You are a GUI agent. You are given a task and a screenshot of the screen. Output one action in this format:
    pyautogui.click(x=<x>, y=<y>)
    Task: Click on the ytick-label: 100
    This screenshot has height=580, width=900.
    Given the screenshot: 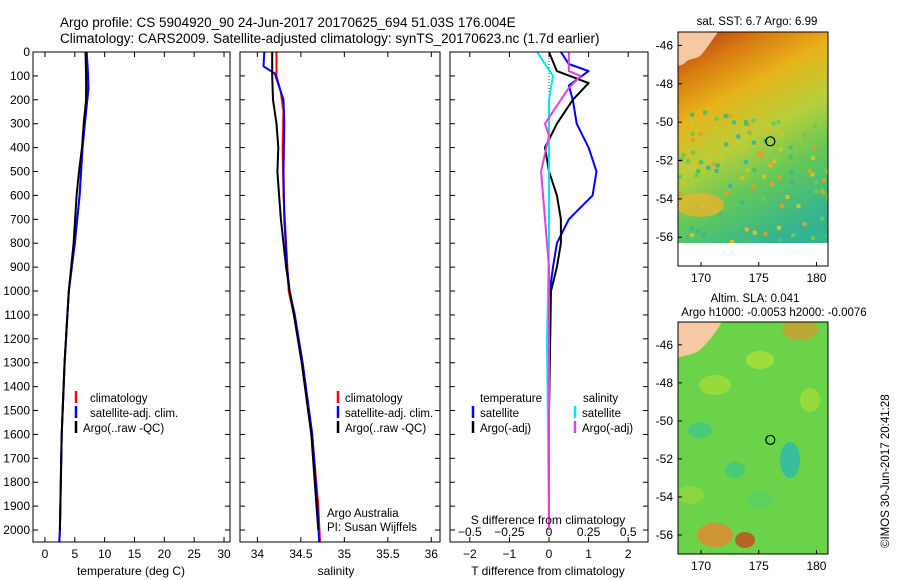 What is the action you would take?
    pyautogui.click(x=20, y=76)
    